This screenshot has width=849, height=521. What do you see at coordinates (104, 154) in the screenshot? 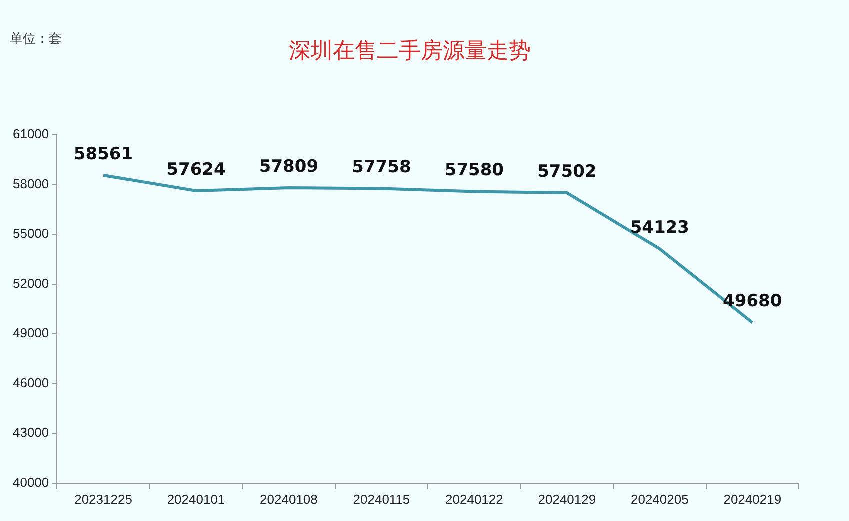
I see `data-label: 58561` at bounding box center [104, 154].